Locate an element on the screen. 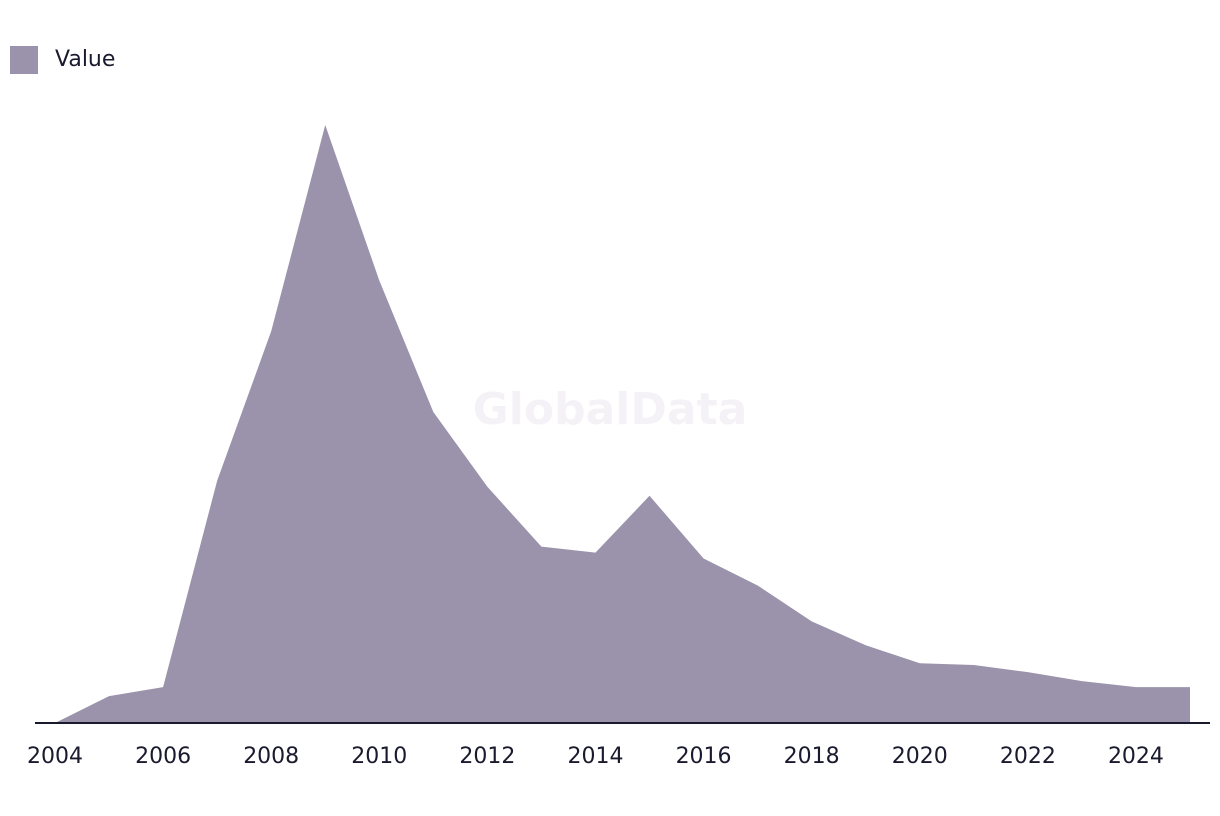 The image size is (1220, 816). x-tick-label-2014: 2014 is located at coordinates (595, 756).